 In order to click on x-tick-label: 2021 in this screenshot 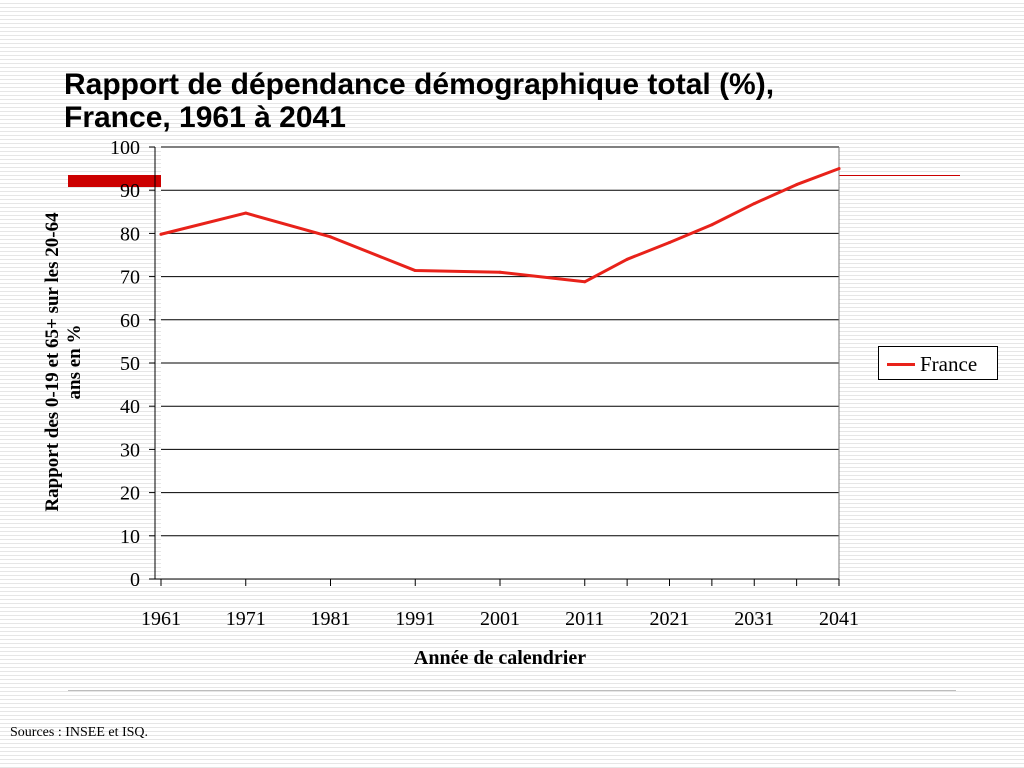, I will do `click(670, 619)`.